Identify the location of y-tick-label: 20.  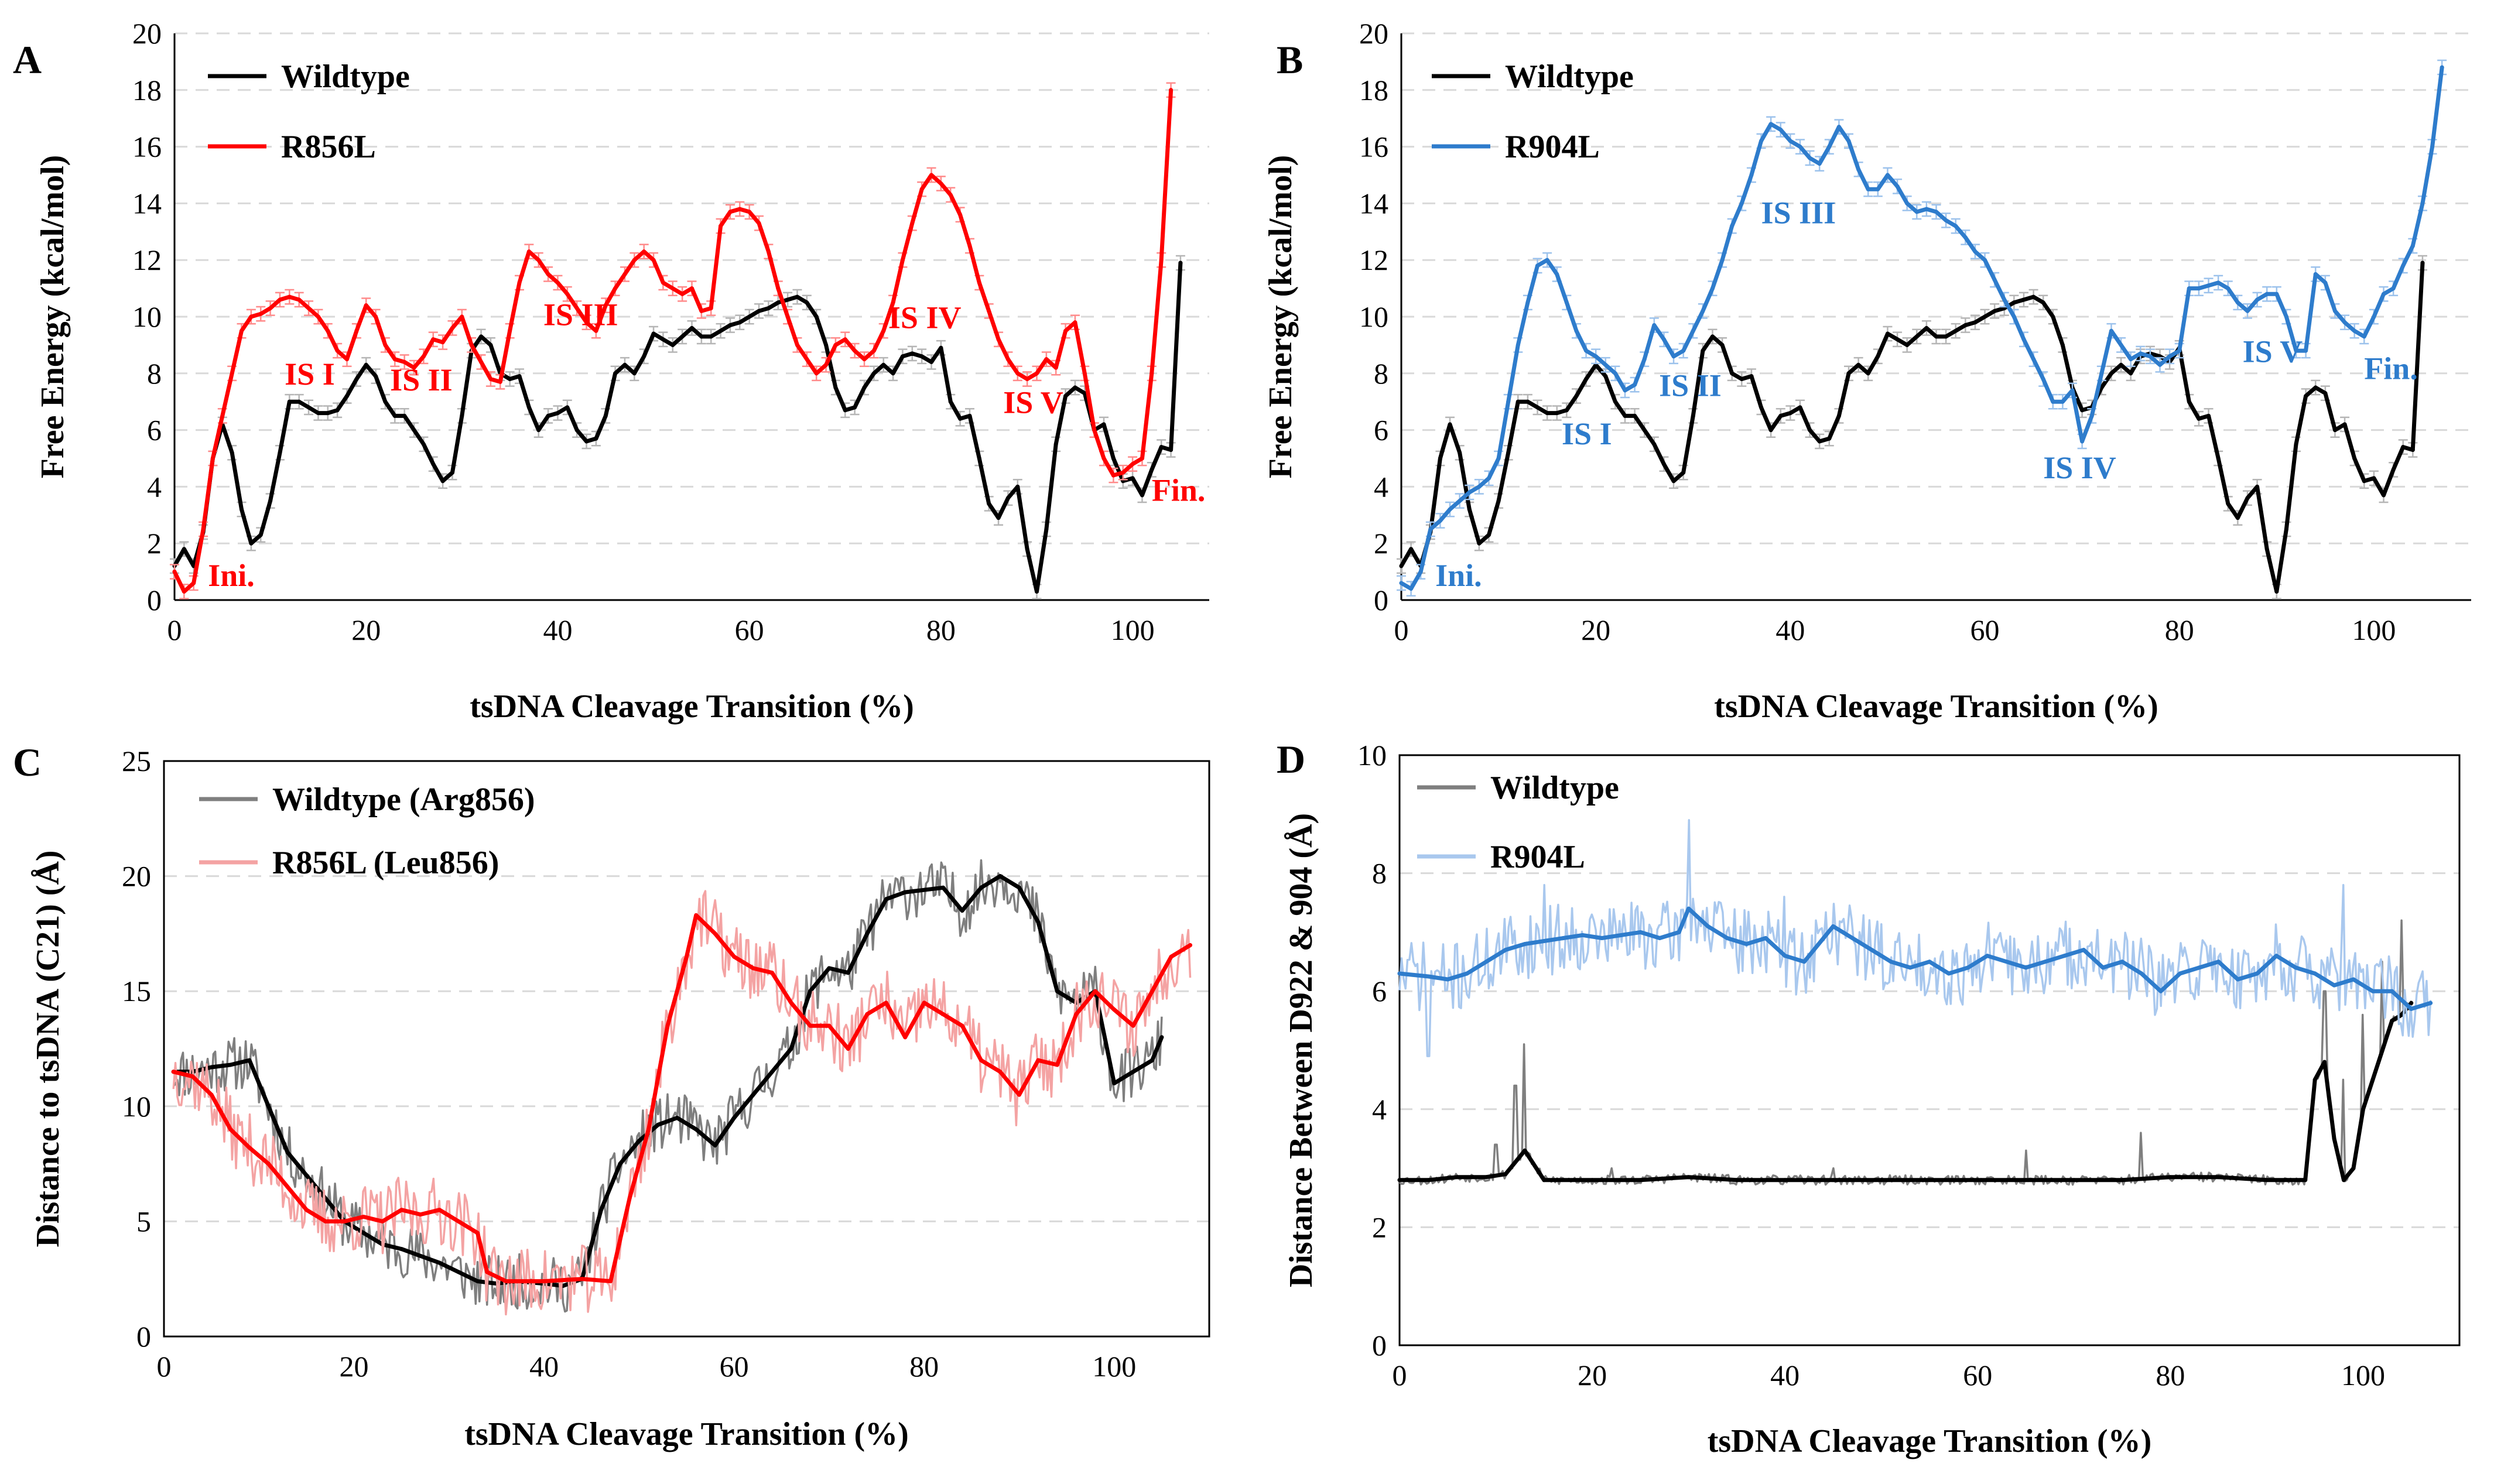
(136, 876).